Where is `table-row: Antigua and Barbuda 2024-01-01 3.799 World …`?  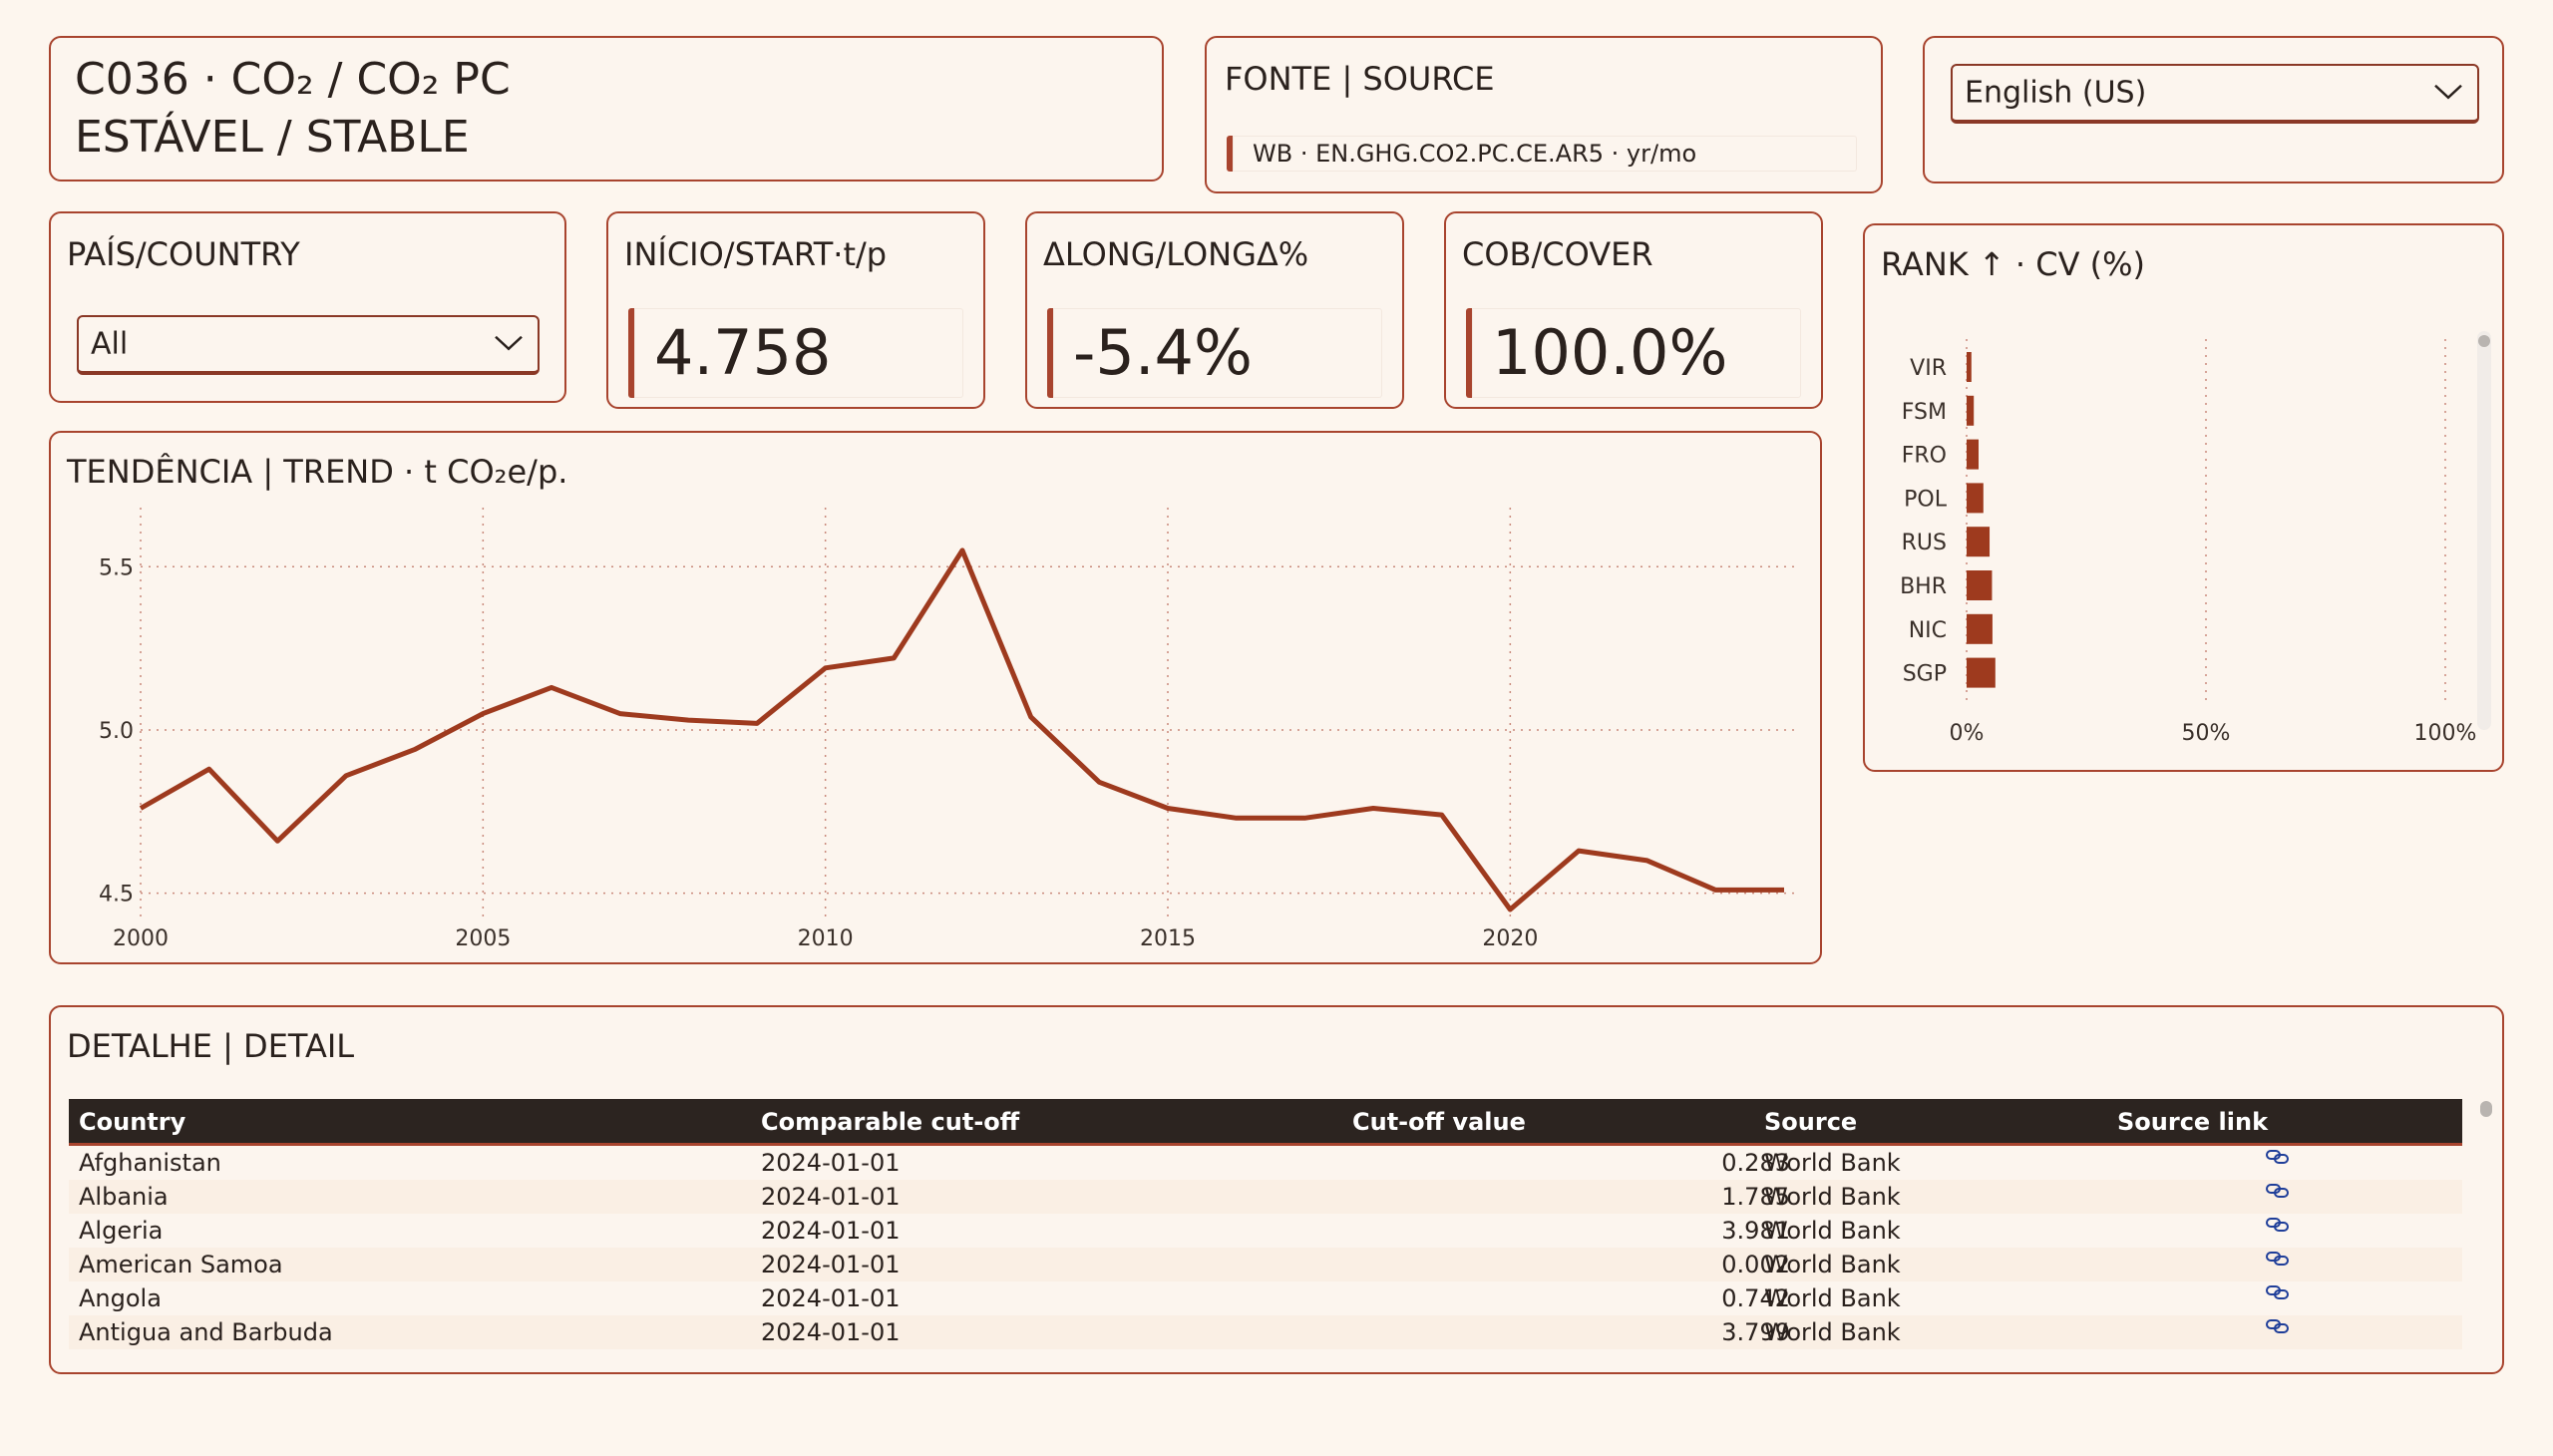 table-row: Antigua and Barbuda 2024-01-01 3.799 World … is located at coordinates (1265, 1332).